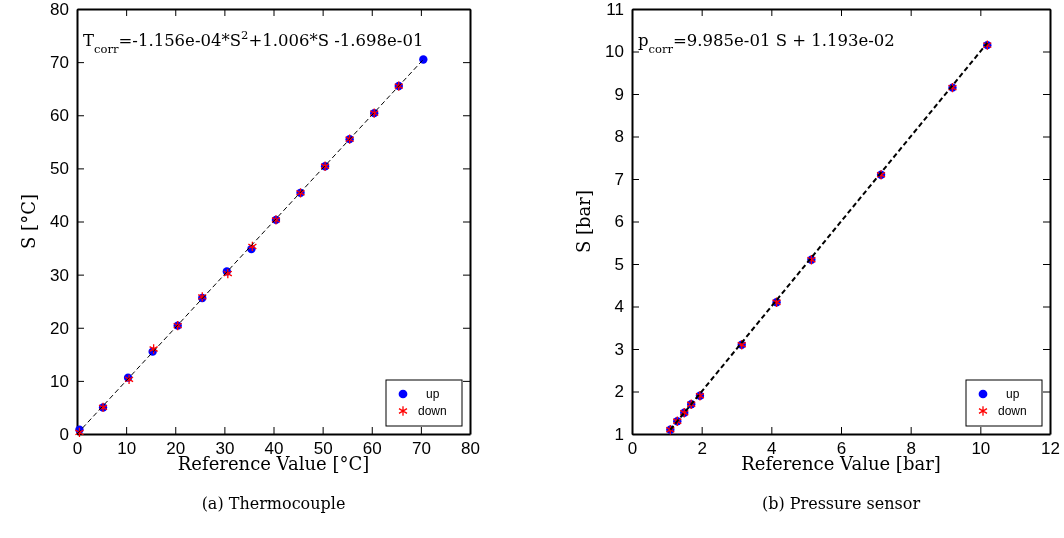  I want to click on annotation: T$_{corr}$=-1.156e-04*S$^{2}$+1.006*S -1.698e-01, so click(253, 42).